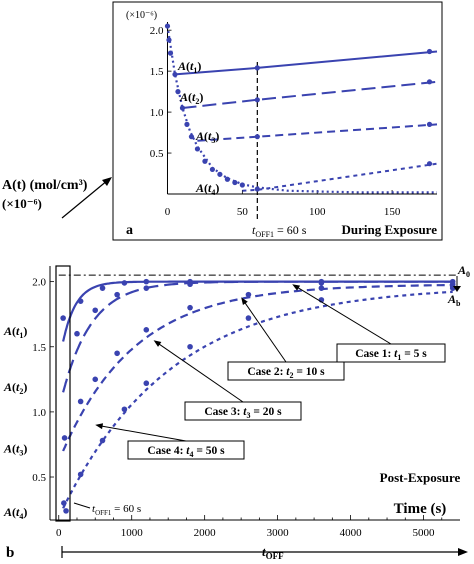  I want to click on zoom-rectangle, so click(63, 393).